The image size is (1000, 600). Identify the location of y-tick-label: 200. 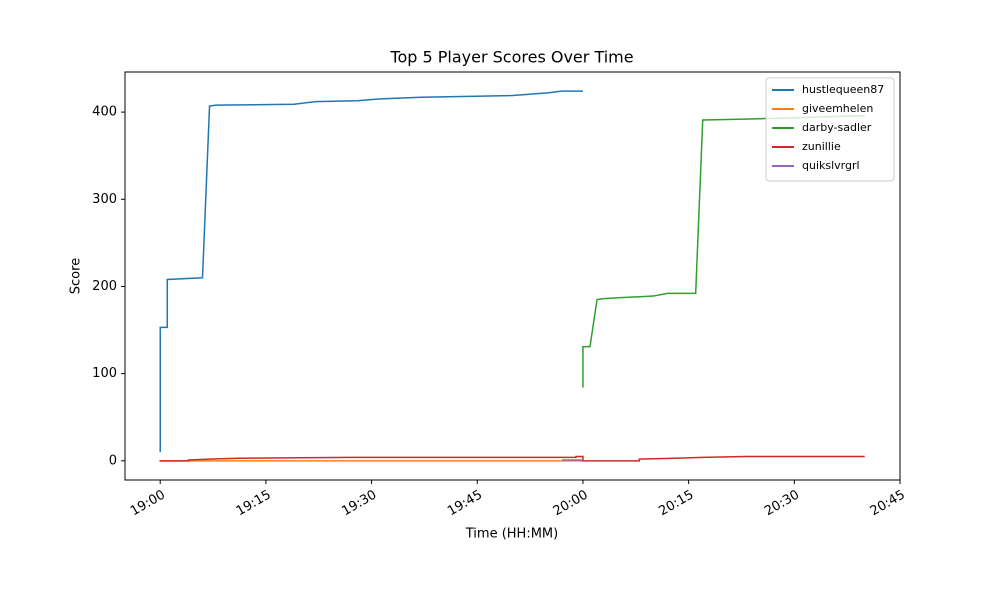
(104, 286).